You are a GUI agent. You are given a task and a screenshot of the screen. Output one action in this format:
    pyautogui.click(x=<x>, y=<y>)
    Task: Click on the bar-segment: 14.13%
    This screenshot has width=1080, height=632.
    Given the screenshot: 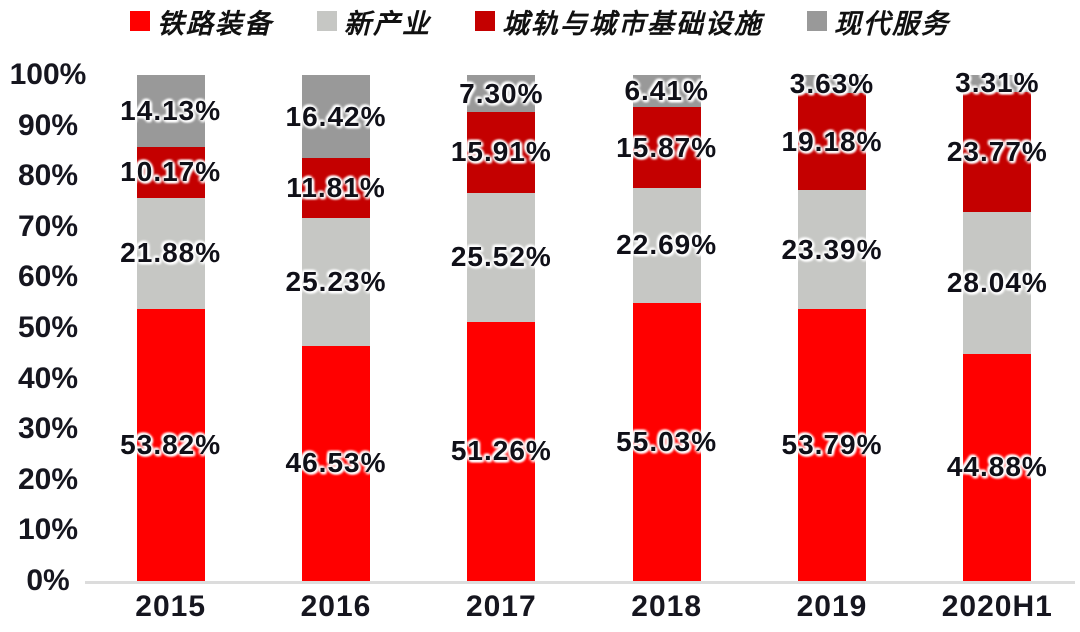 What is the action you would take?
    pyautogui.click(x=170, y=111)
    